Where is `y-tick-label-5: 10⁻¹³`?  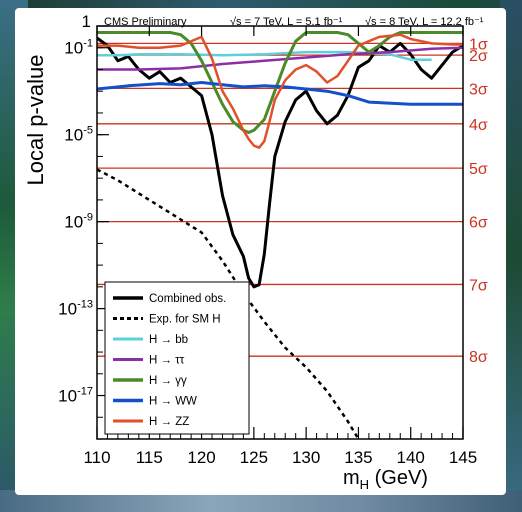 y-tick-label-5: 10⁻¹³ is located at coordinates (75, 309).